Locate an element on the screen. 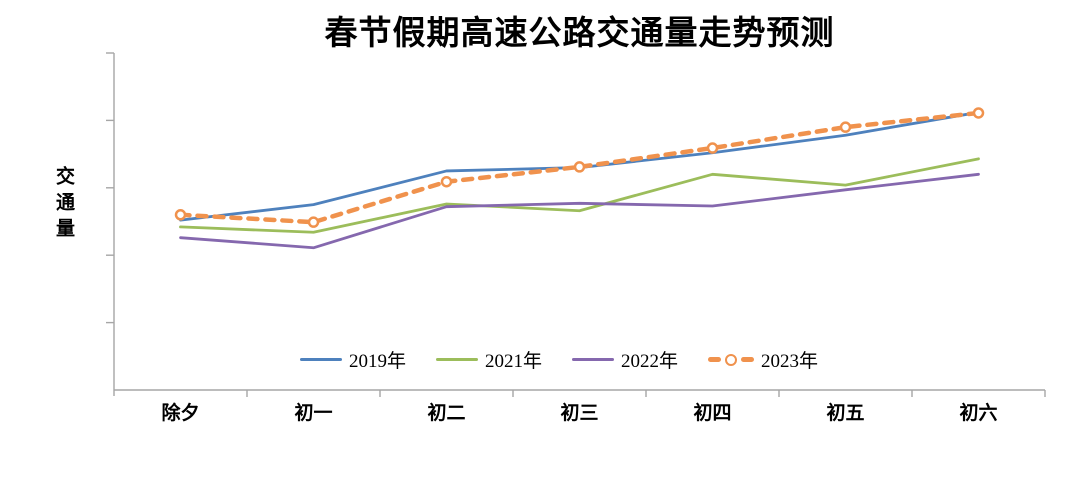  chart-title: 春节假期高速公路交通量走势预测 is located at coordinates (579, 34).